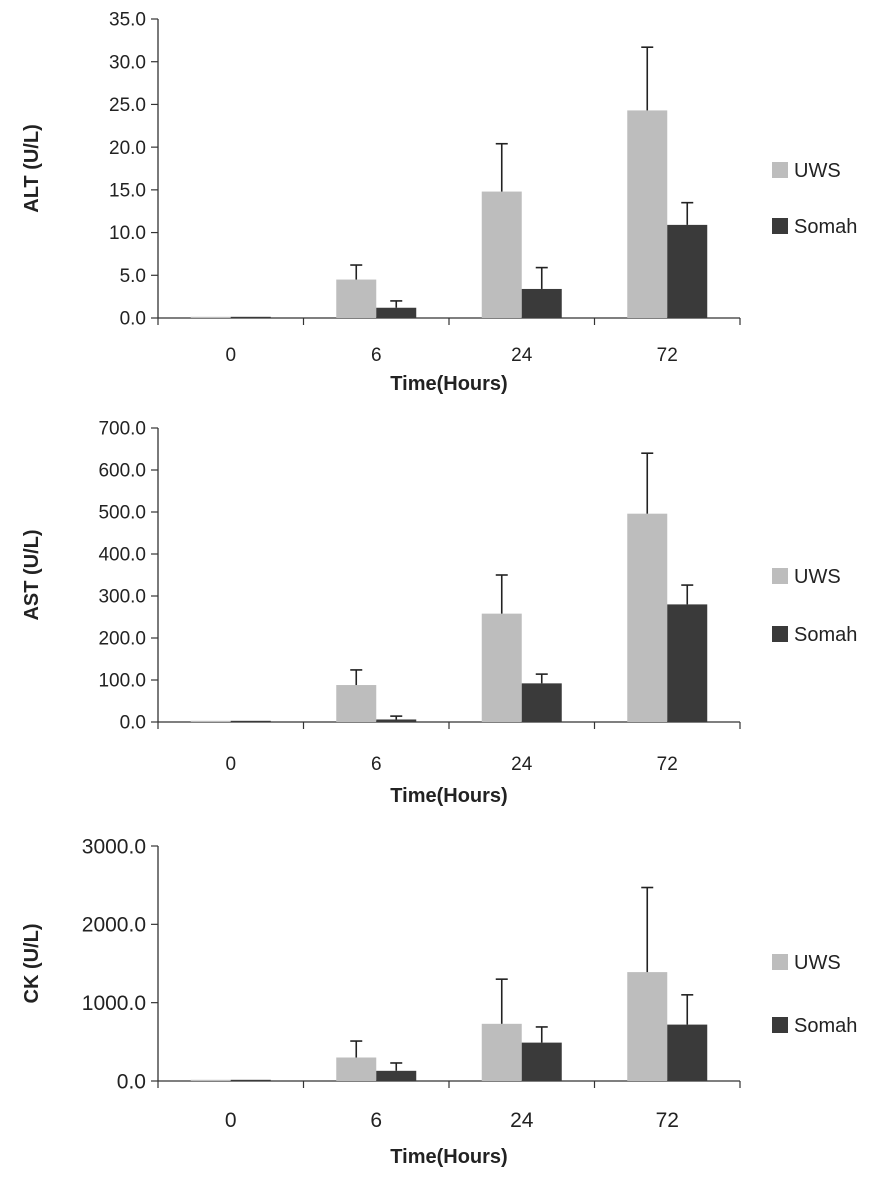  What do you see at coordinates (133, 276) in the screenshot?
I see `y-tick-label: 5.0` at bounding box center [133, 276].